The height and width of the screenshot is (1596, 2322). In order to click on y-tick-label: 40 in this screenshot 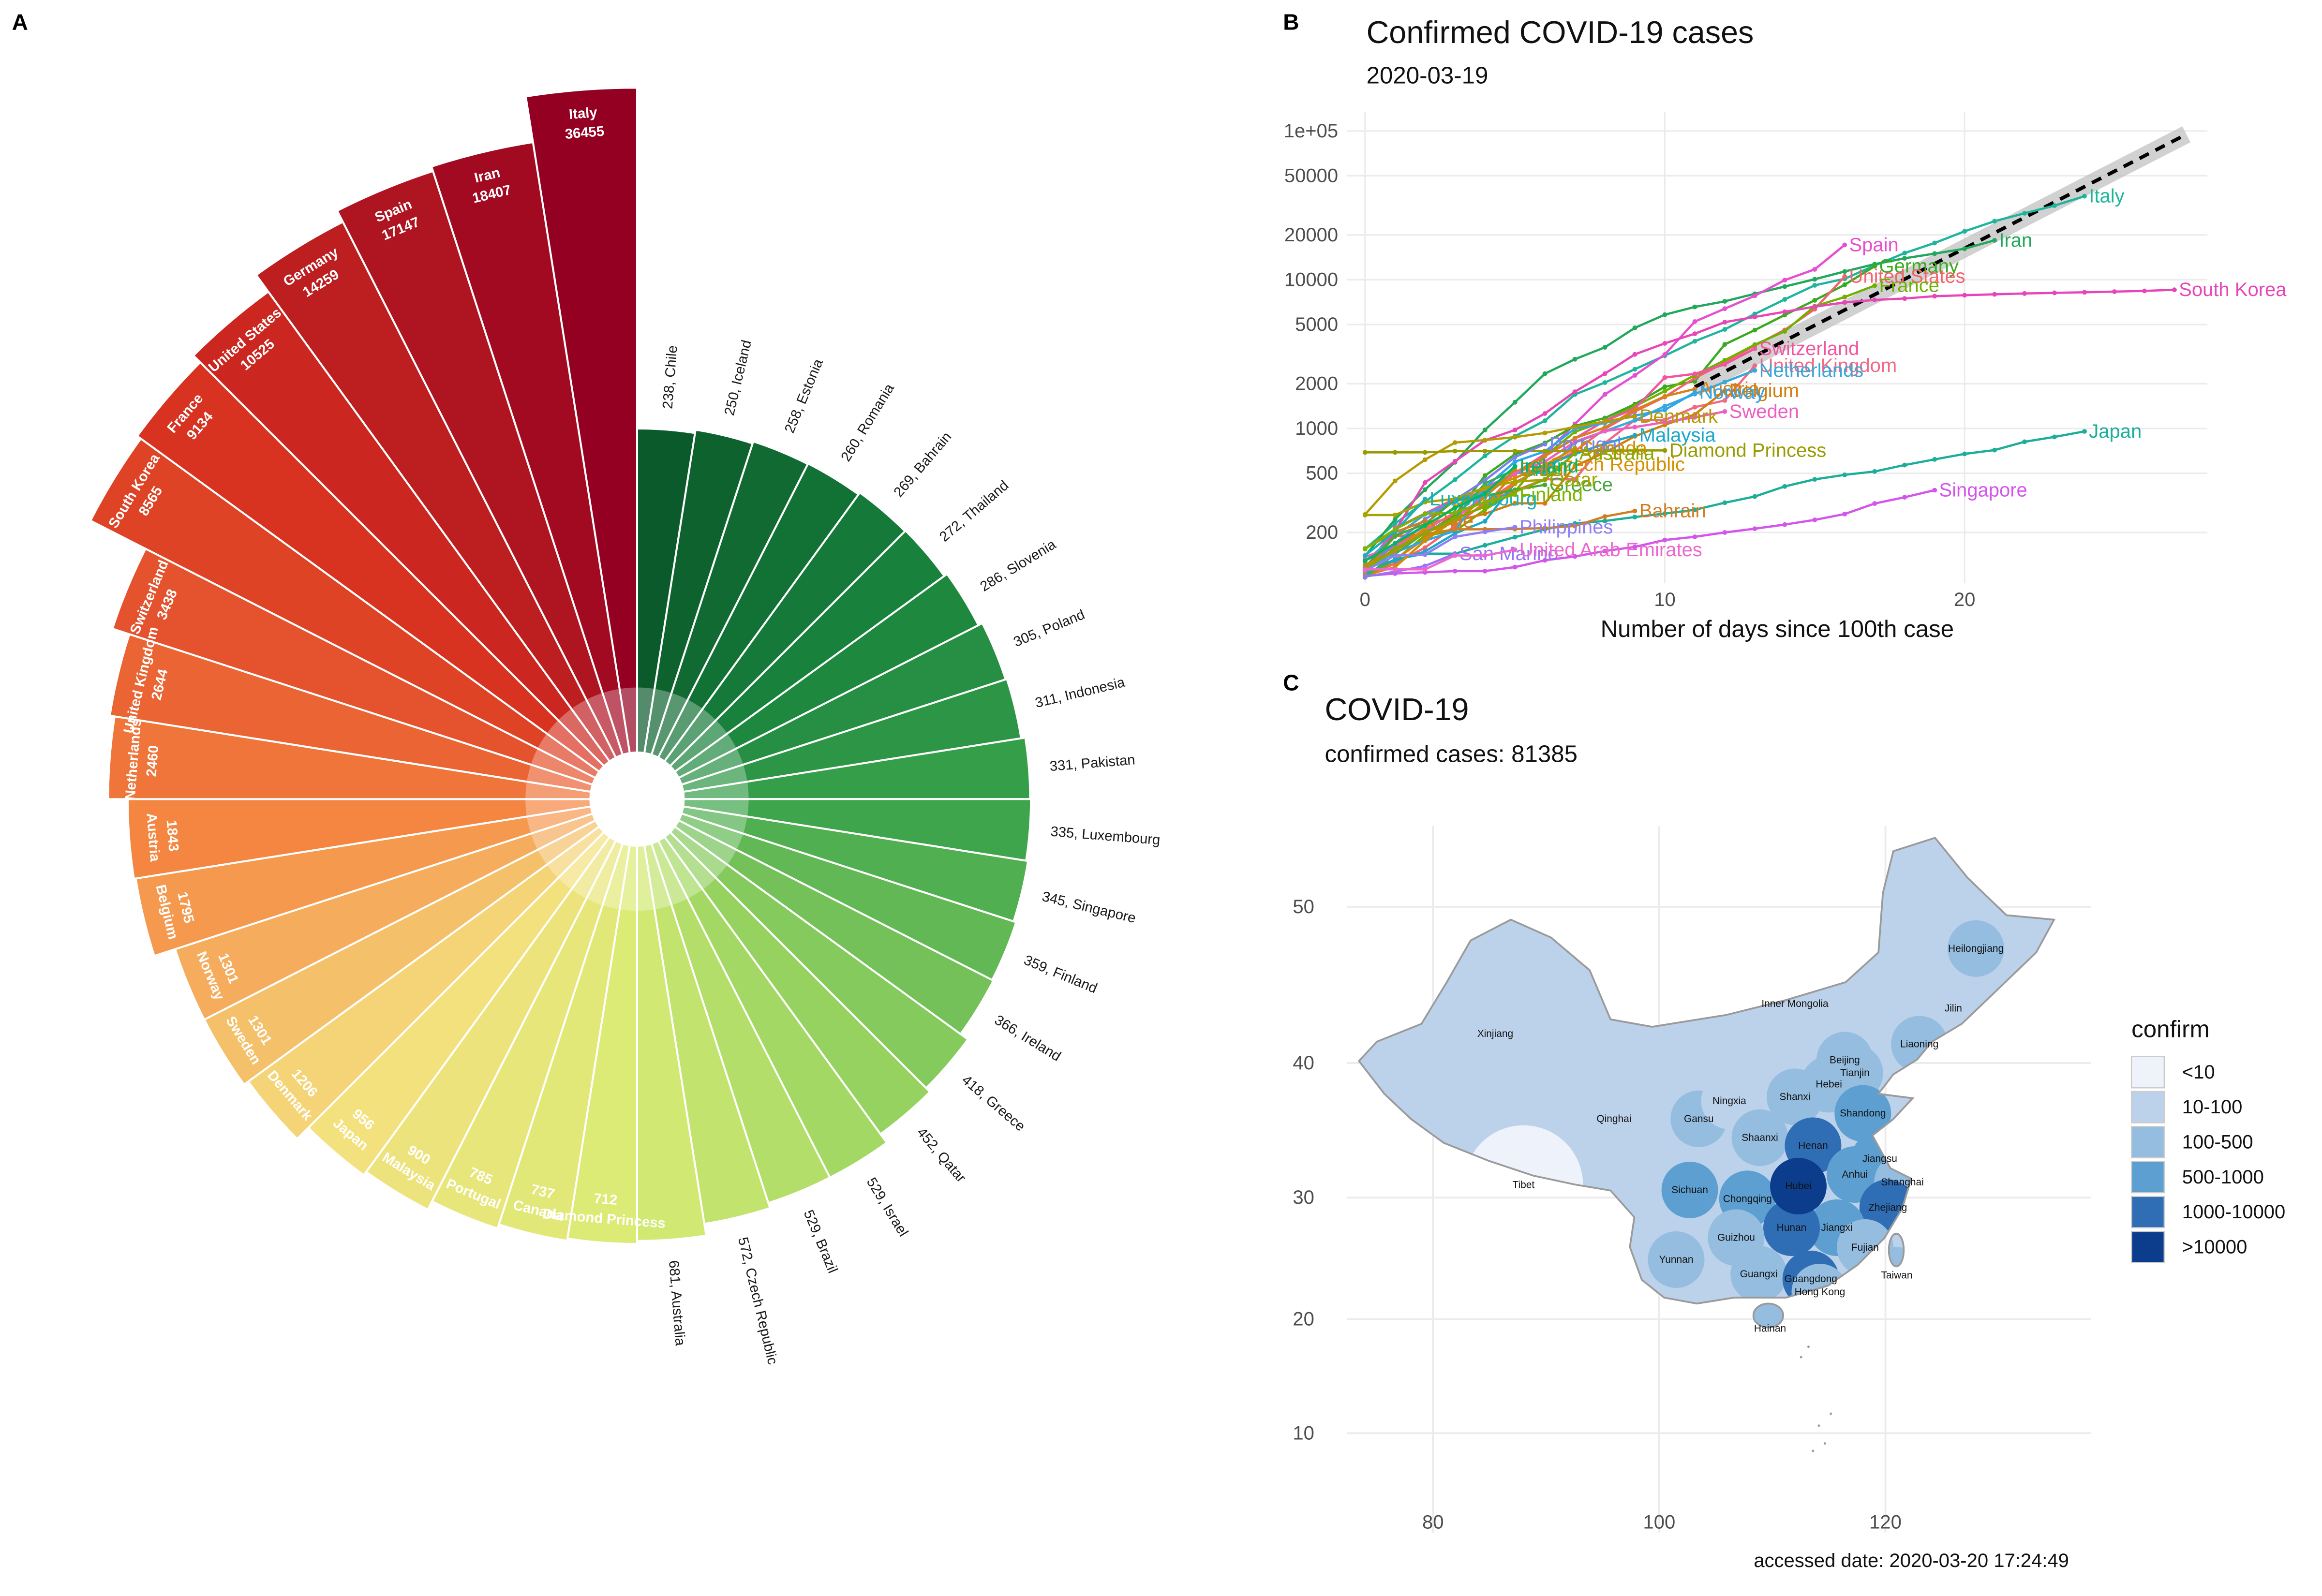, I will do `click(1303, 1063)`.